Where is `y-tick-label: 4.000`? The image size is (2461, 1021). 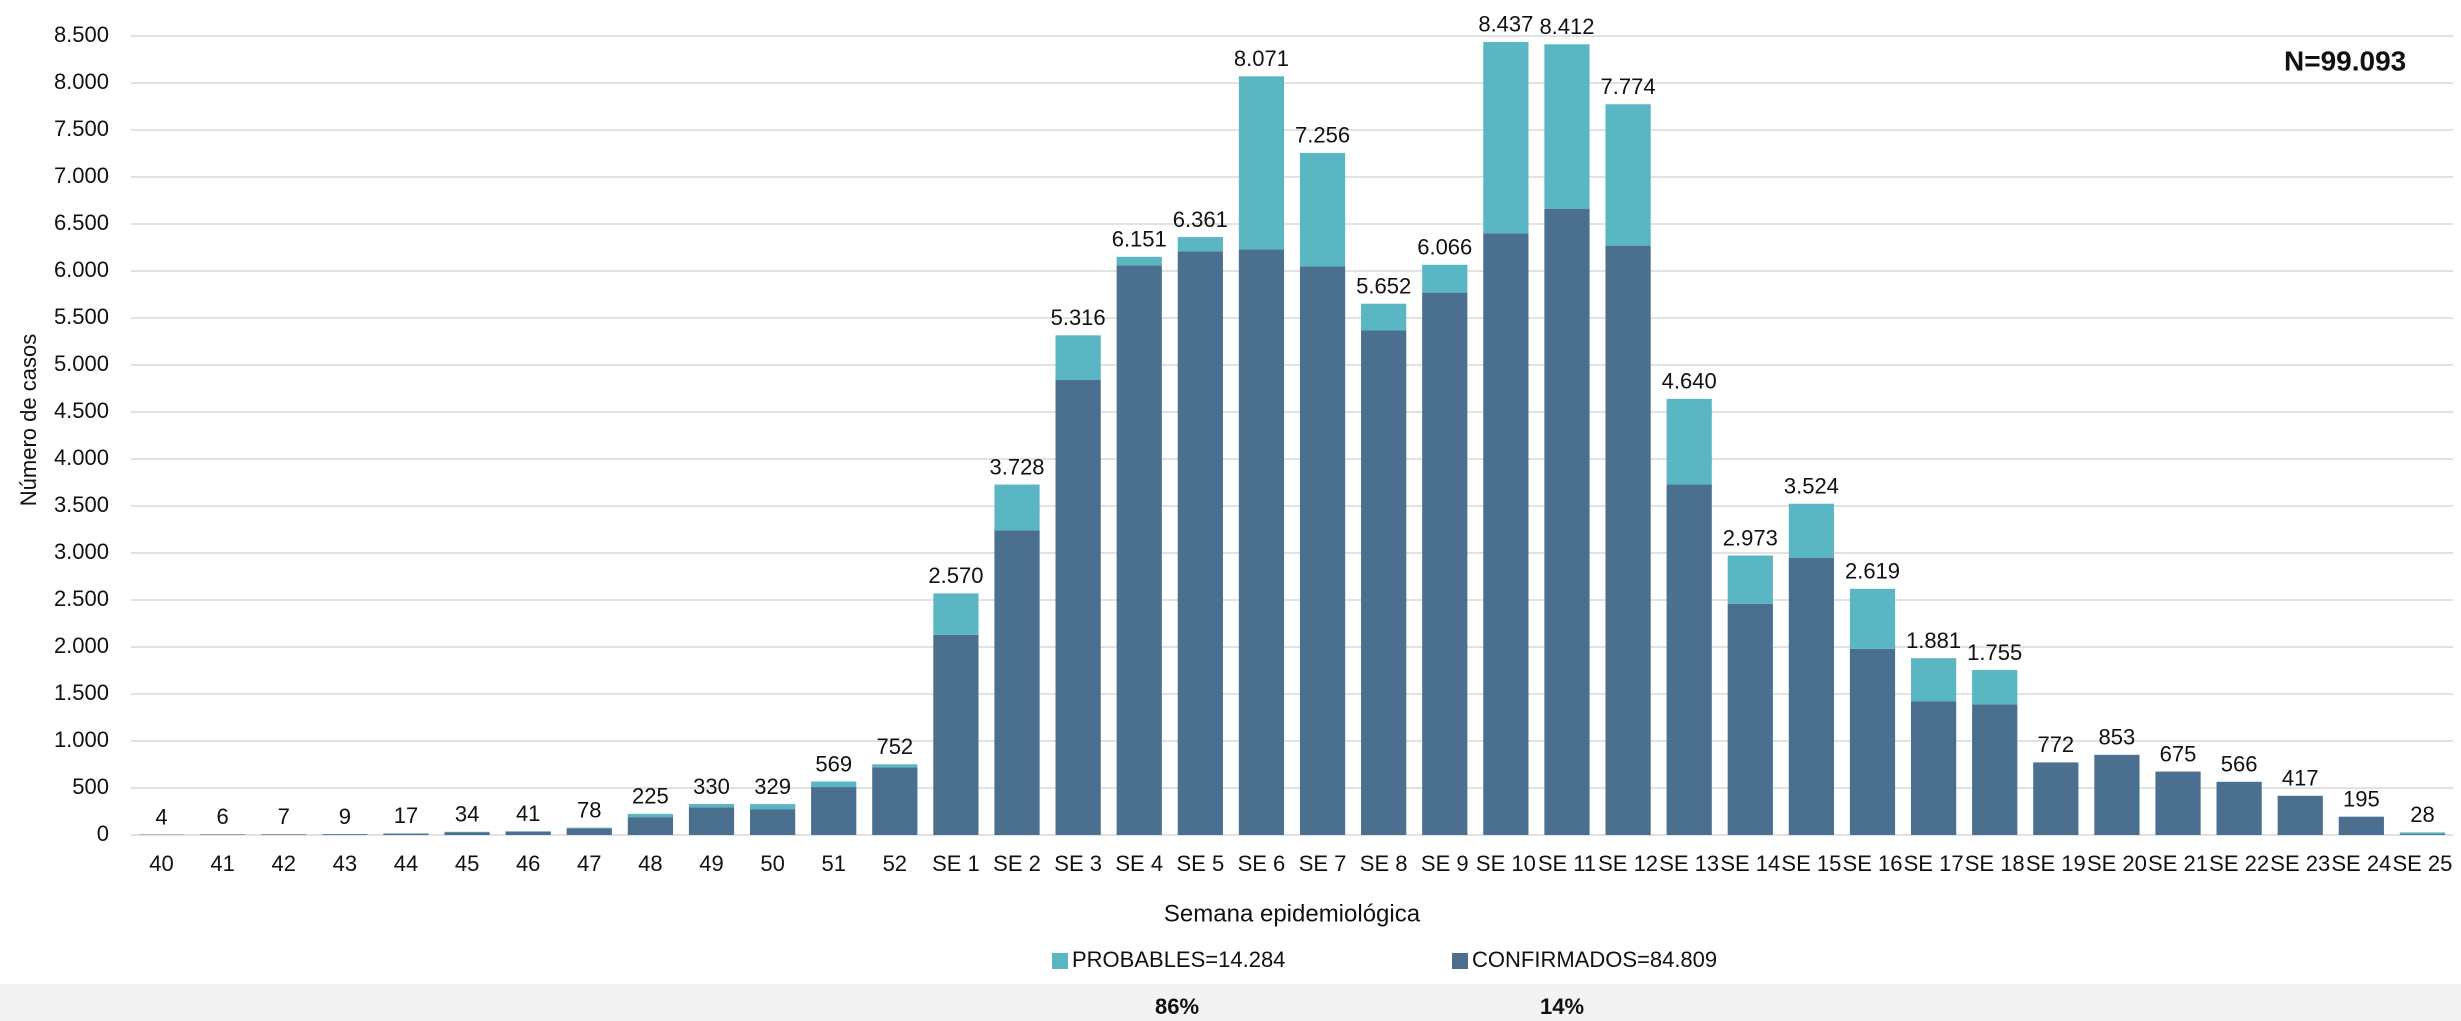 y-tick-label: 4.000 is located at coordinates (81, 457).